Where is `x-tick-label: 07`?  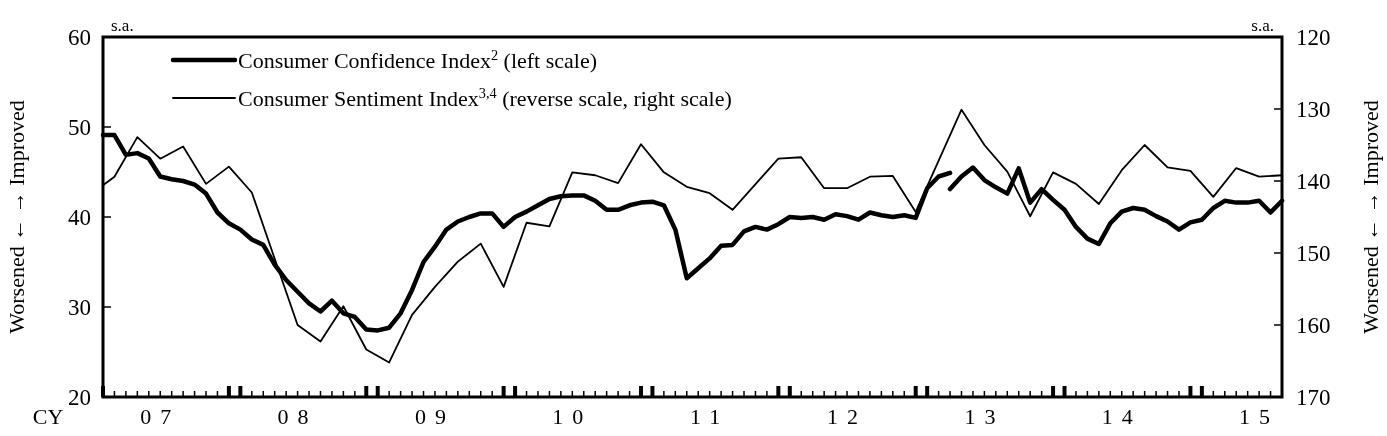 x-tick-label: 07 is located at coordinates (160, 416).